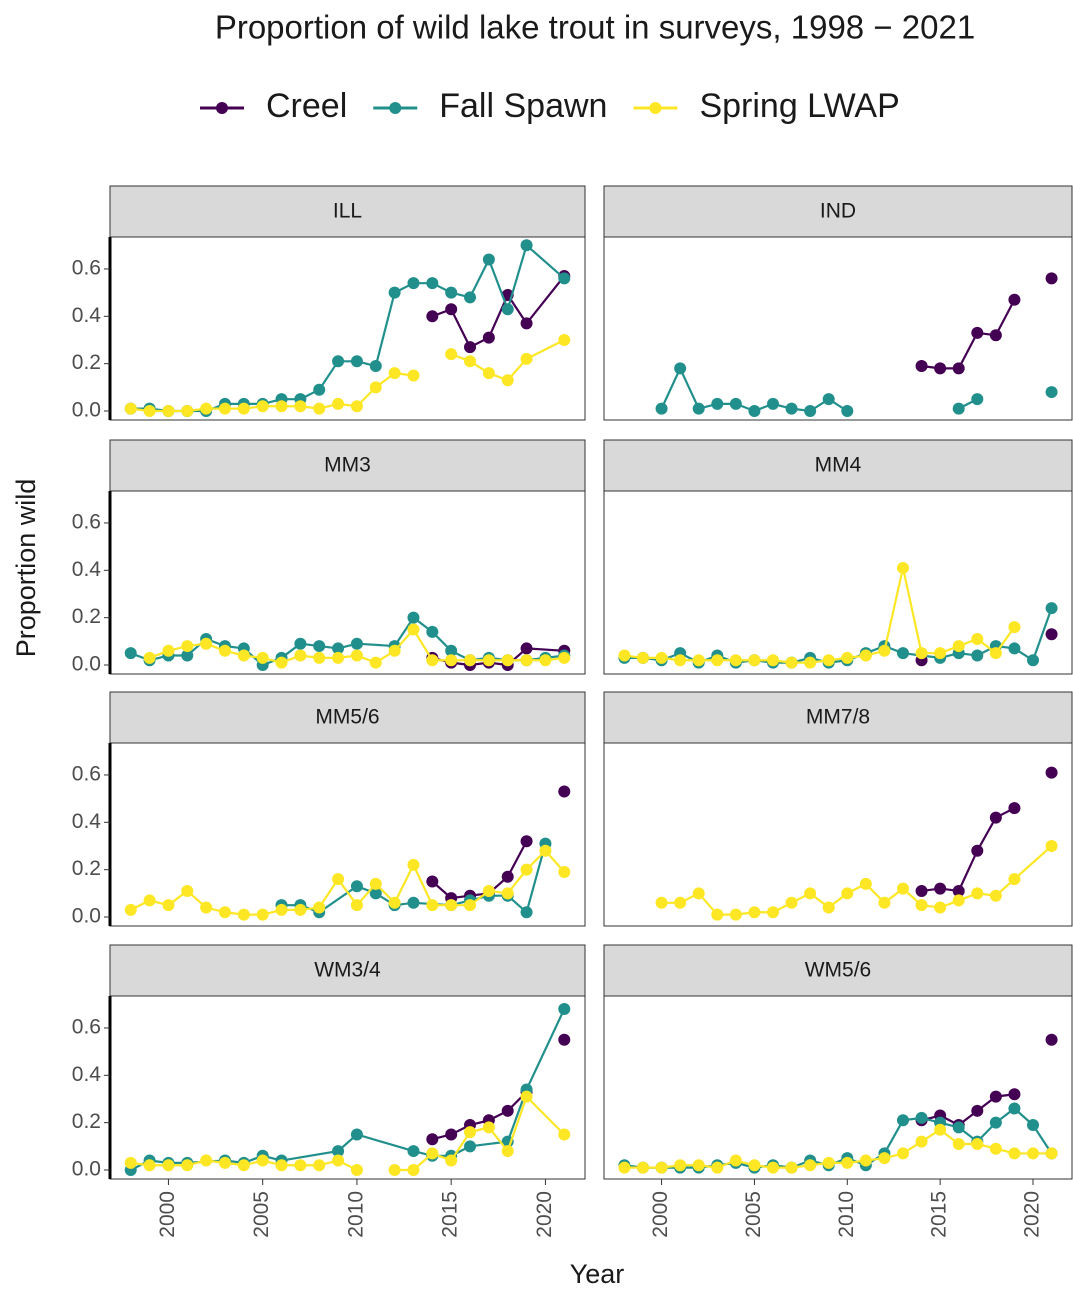 The height and width of the screenshot is (1294, 1073). I want to click on x-tick-label: 2000, so click(660, 1214).